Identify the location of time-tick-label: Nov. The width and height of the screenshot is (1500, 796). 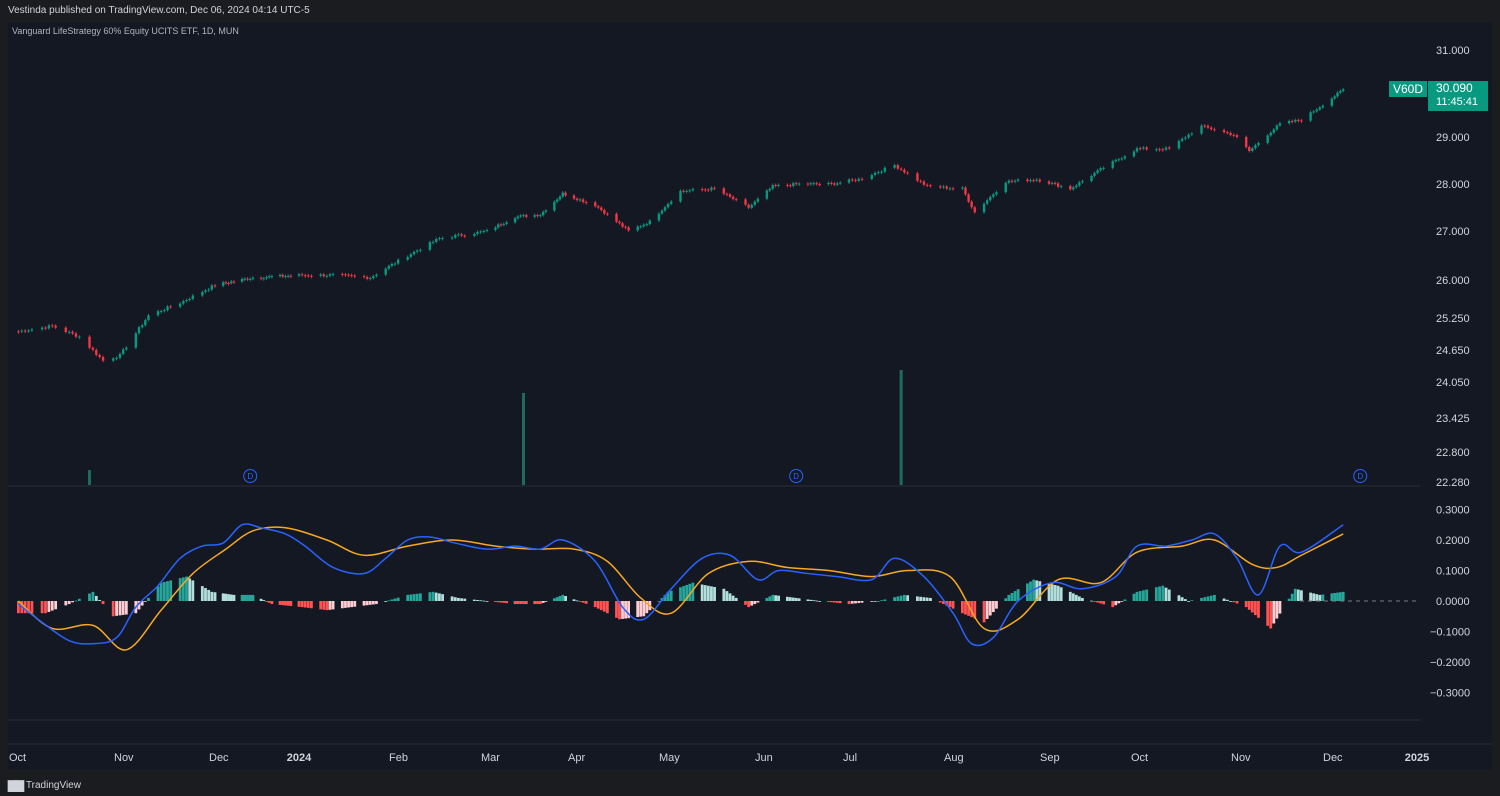
(1241, 758).